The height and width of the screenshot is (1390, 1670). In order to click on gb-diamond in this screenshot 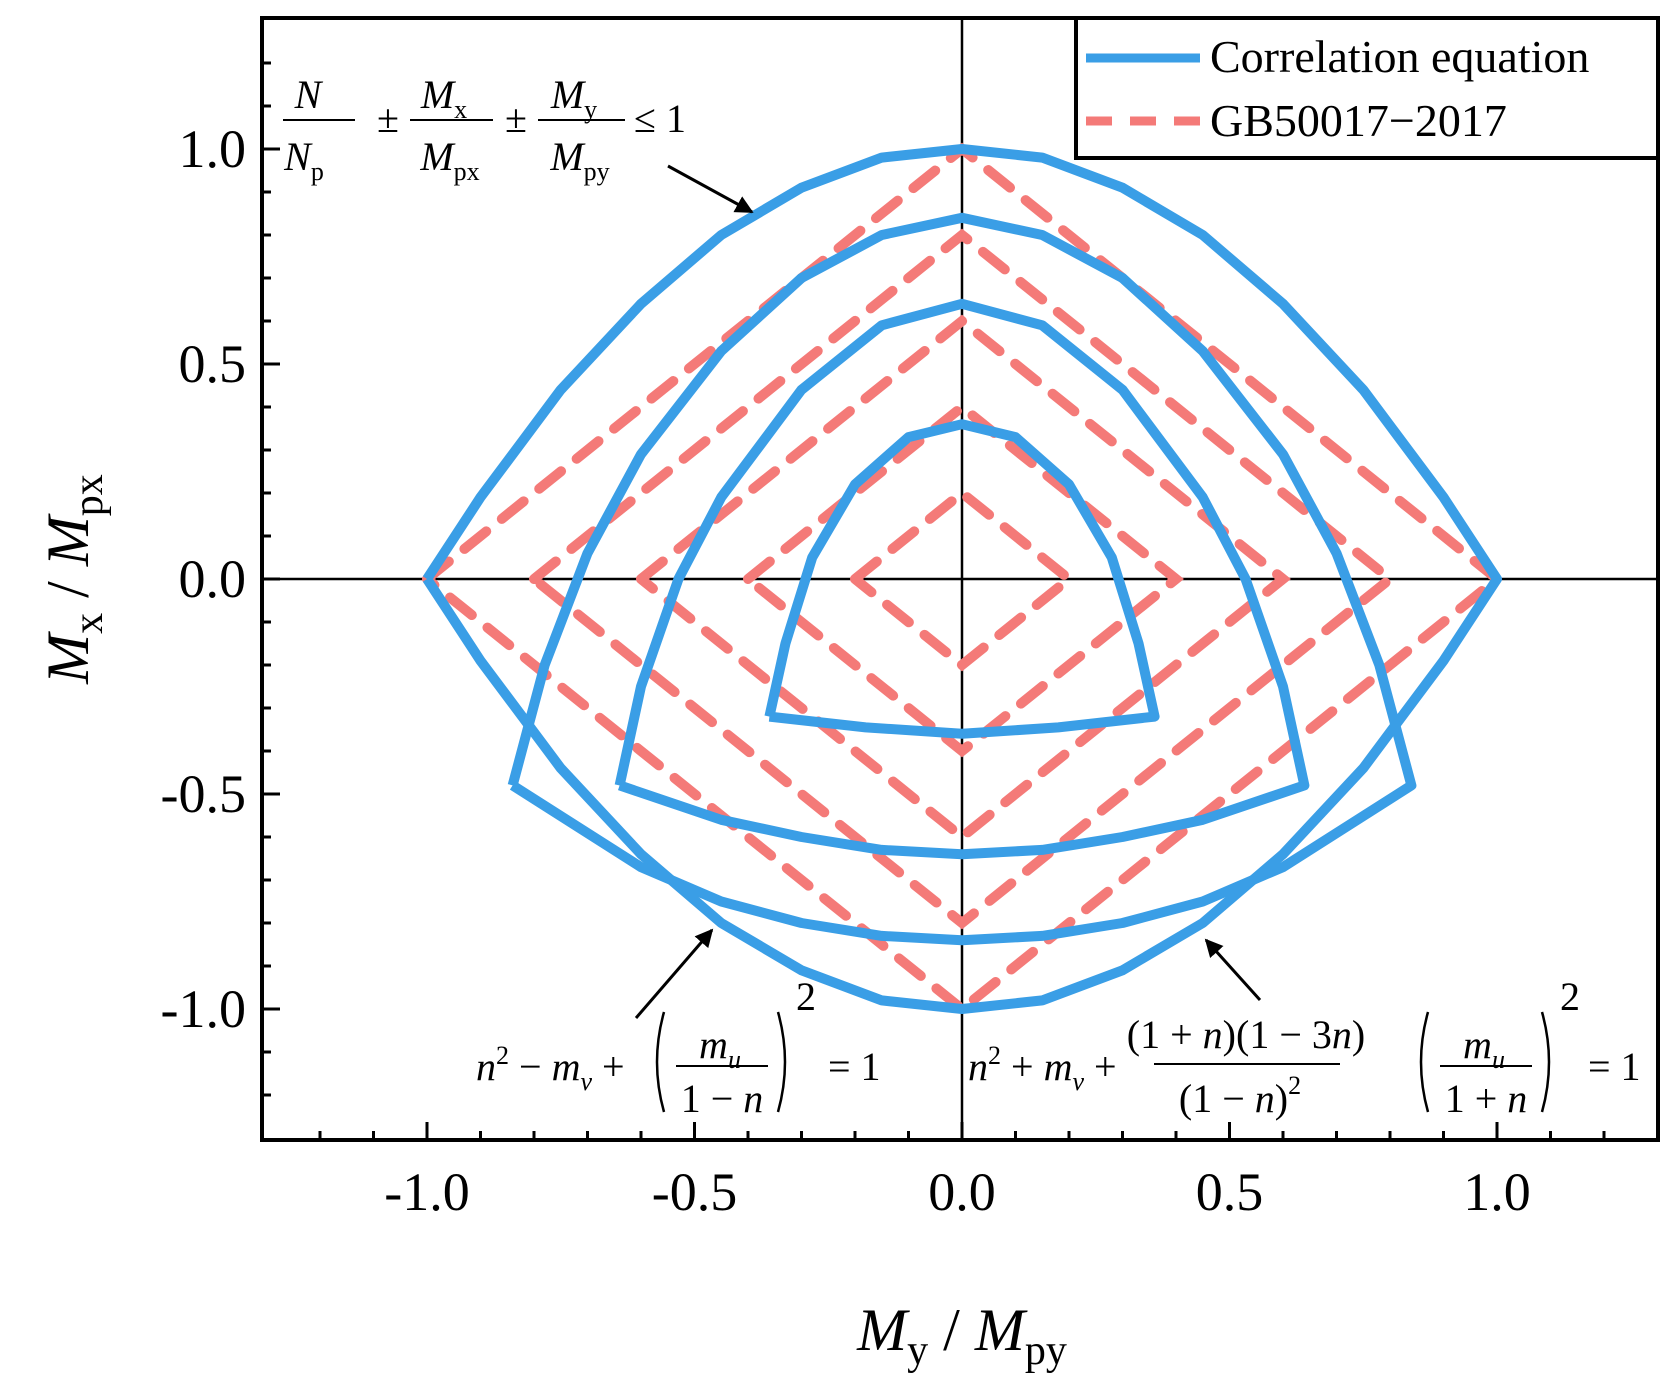, I will do `click(963, 579)`.